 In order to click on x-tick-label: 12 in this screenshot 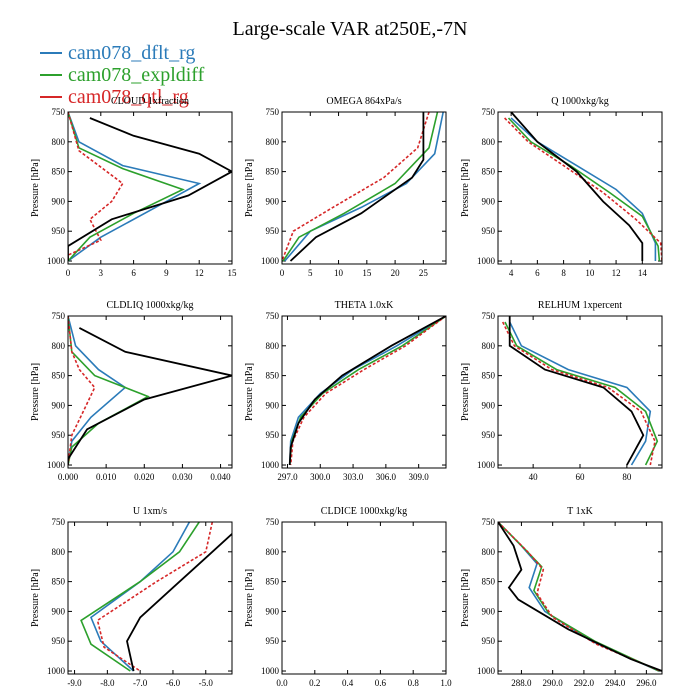, I will do `click(199, 273)`.